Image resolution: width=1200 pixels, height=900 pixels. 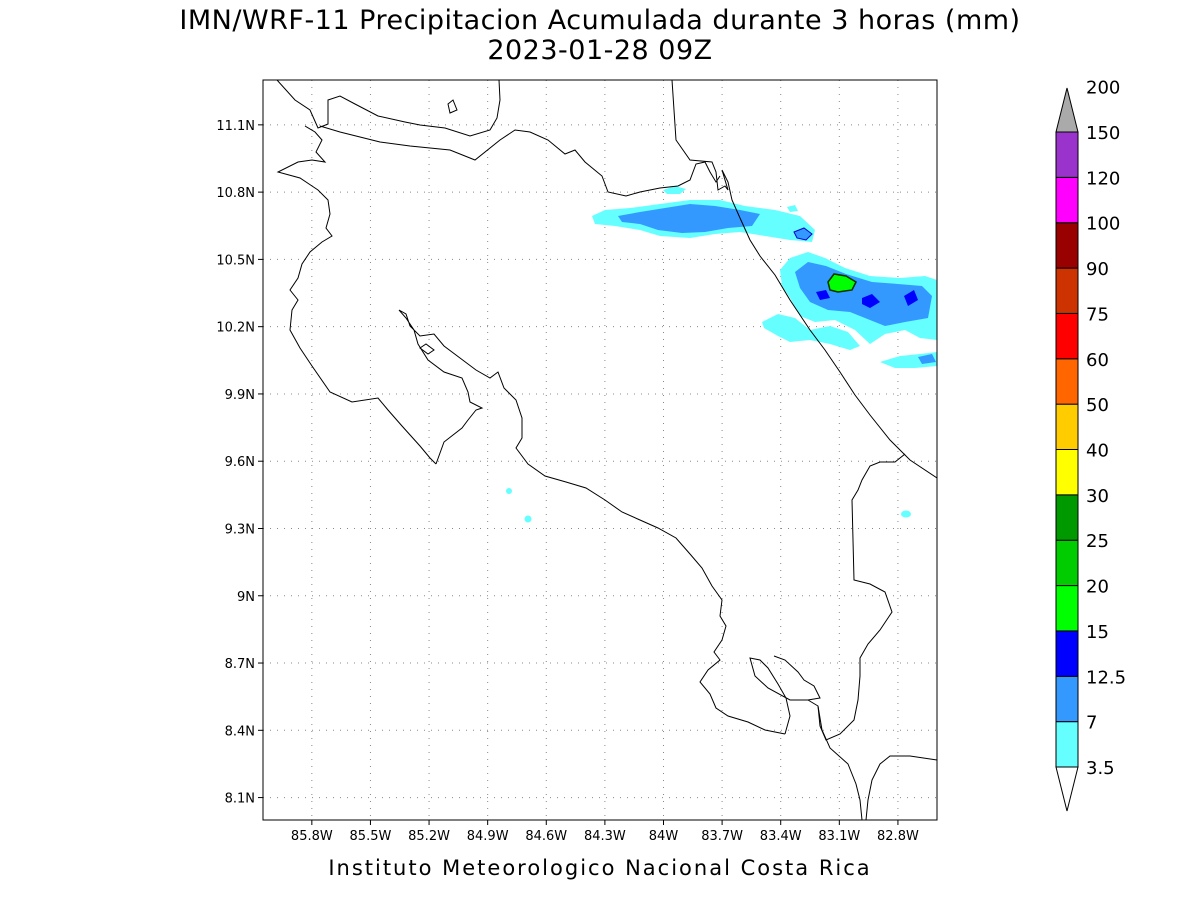 I want to click on colorbar-label: 50, so click(x=1097, y=405).